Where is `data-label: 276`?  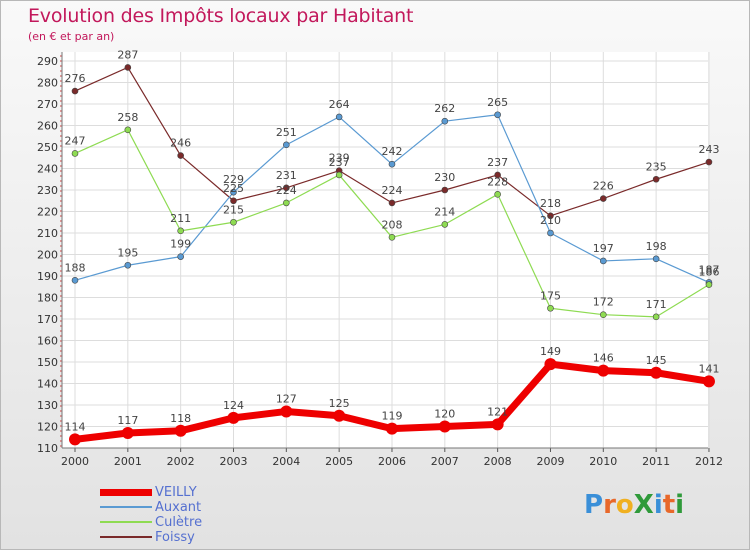 data-label: 276 is located at coordinates (75, 78).